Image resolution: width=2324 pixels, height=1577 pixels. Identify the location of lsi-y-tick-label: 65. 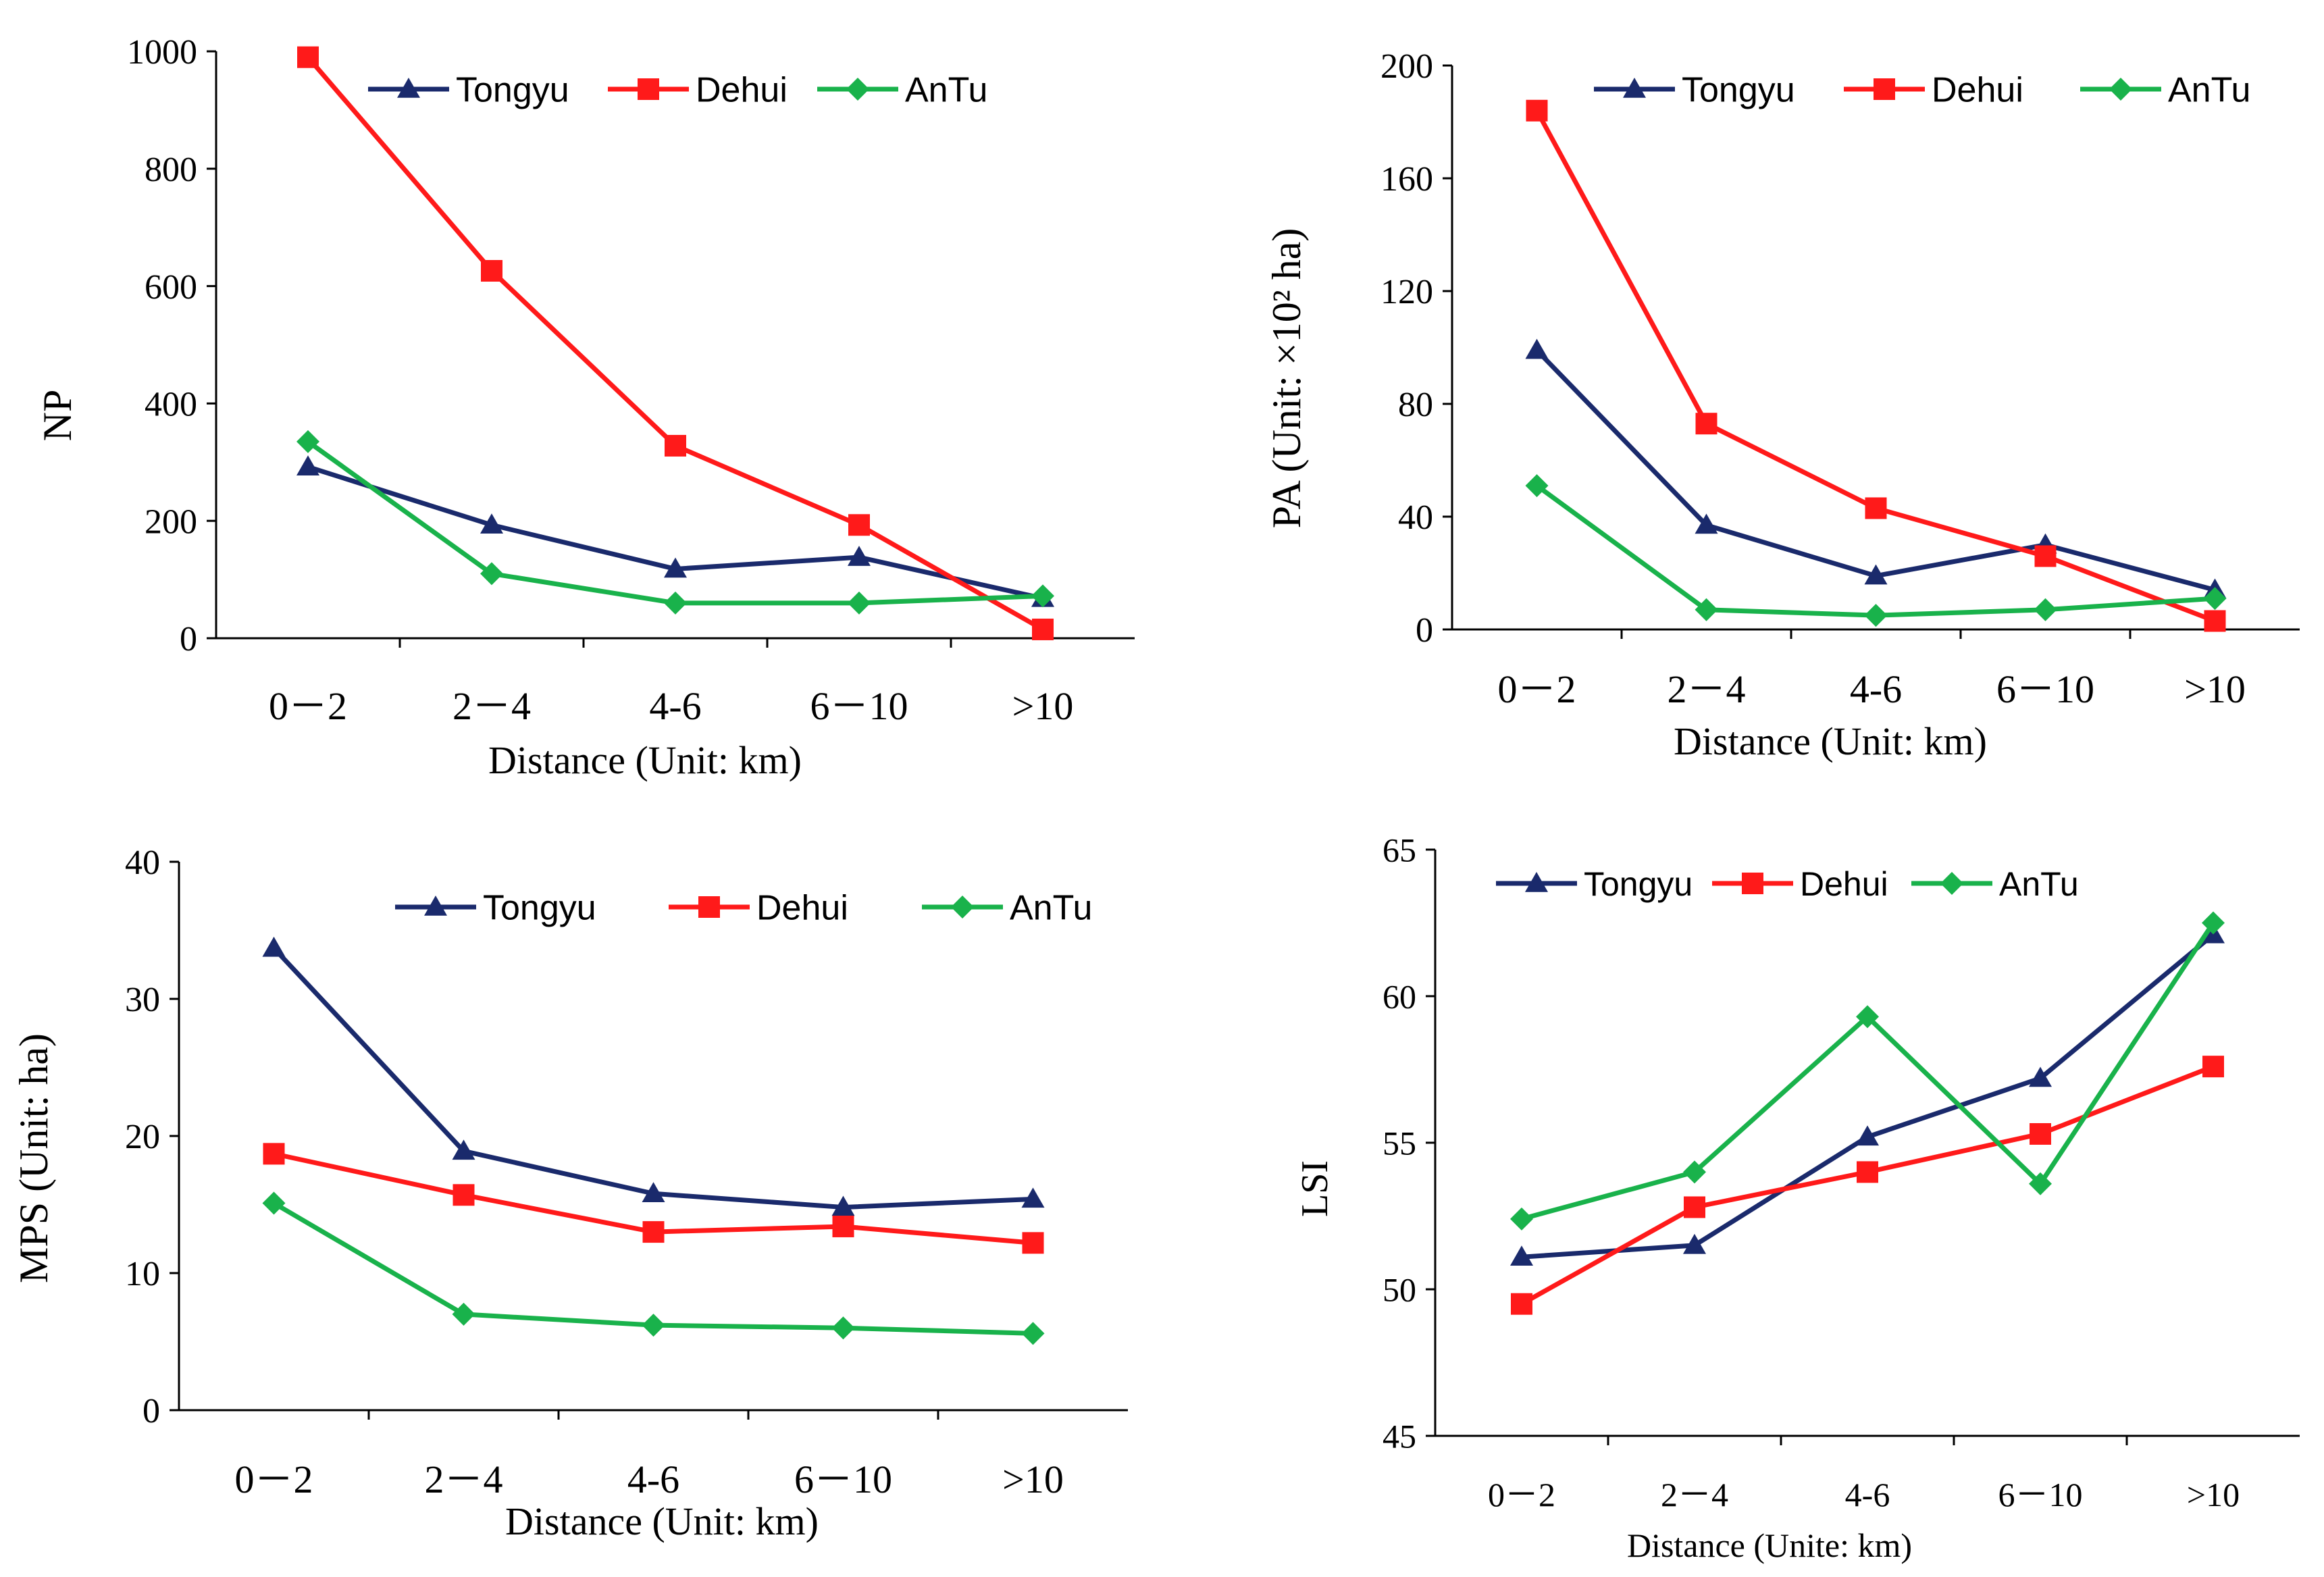
(1399, 850).